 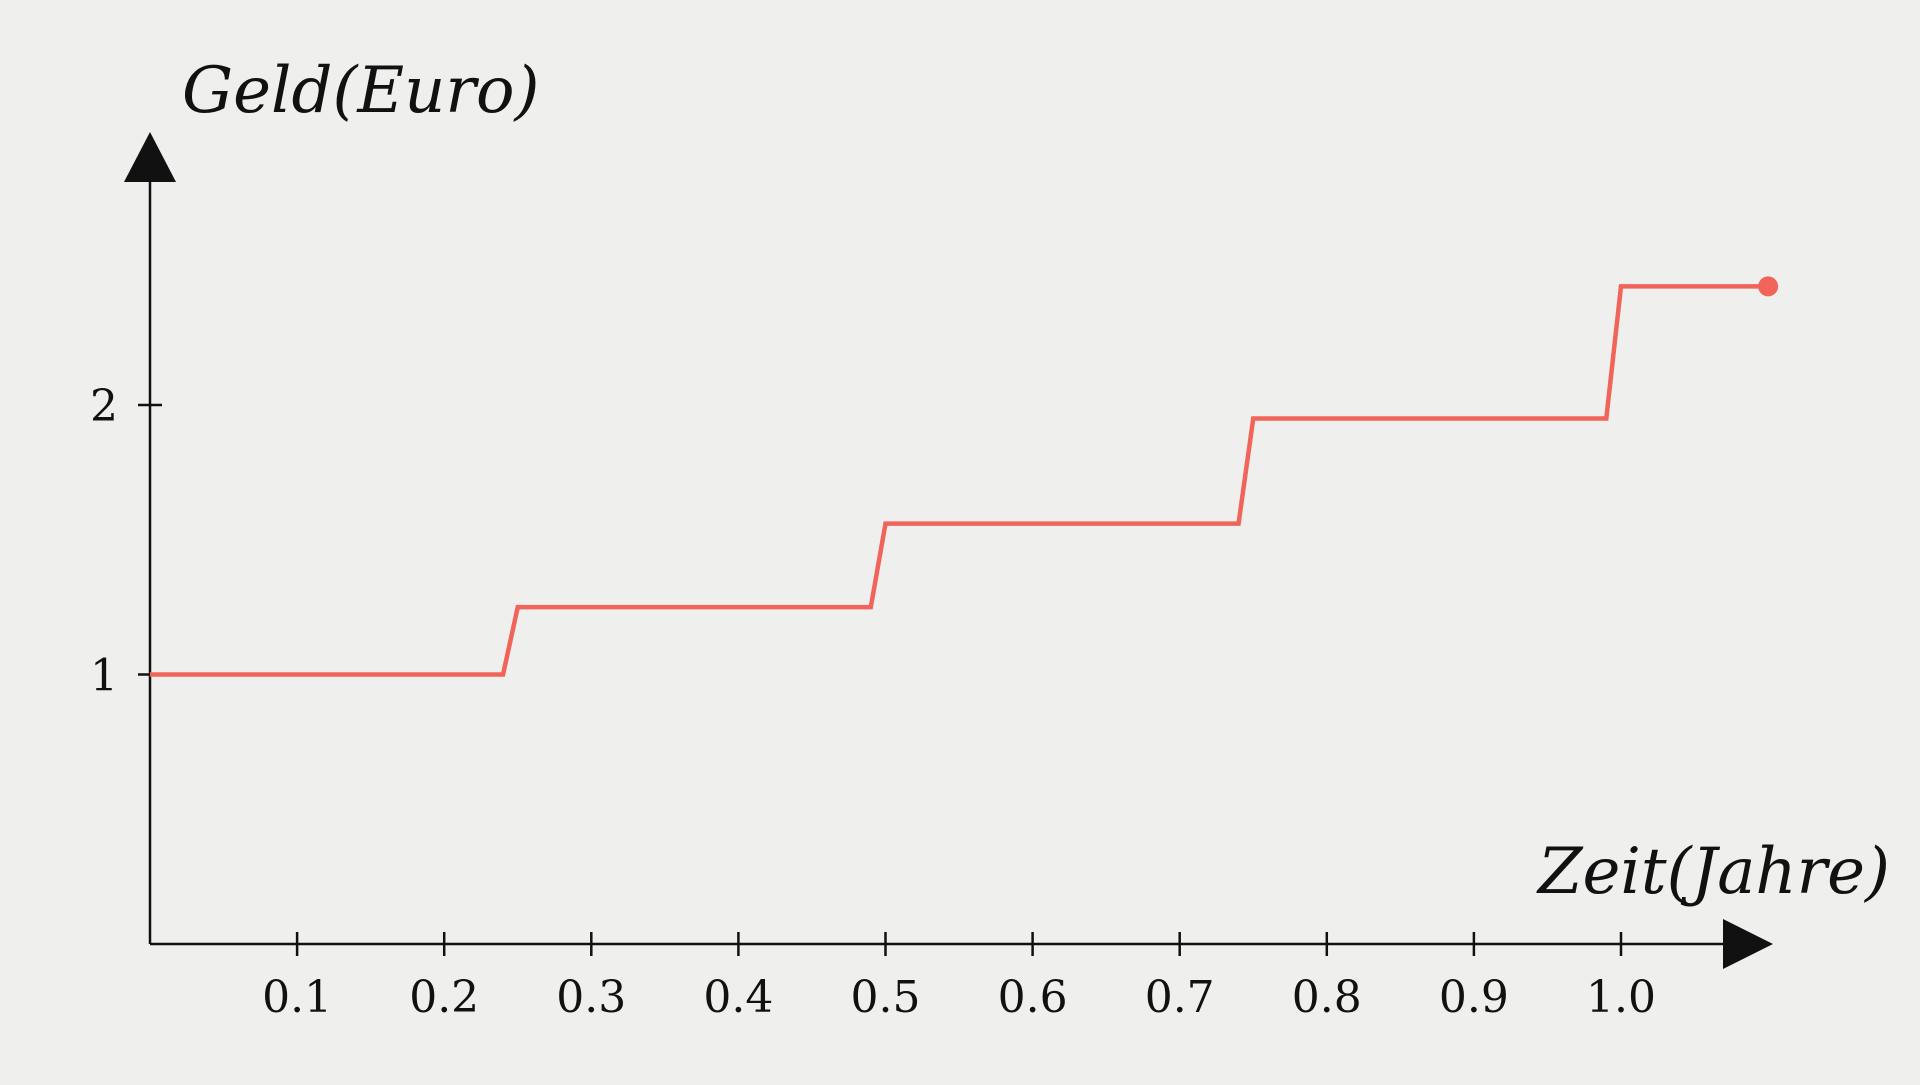 What do you see at coordinates (1621, 997) in the screenshot?
I see `x-tick-label: 1.0` at bounding box center [1621, 997].